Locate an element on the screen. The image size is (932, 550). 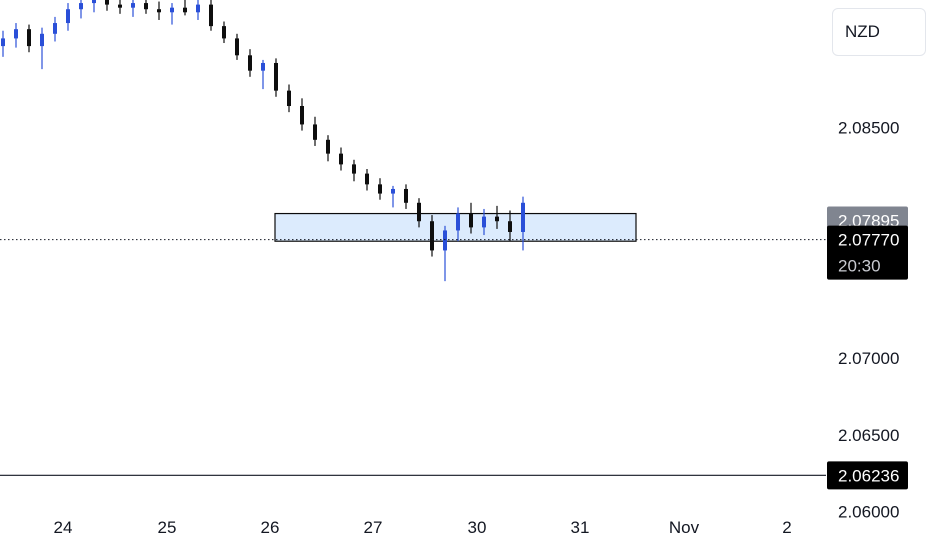
support-zone-rect is located at coordinates (455, 227).